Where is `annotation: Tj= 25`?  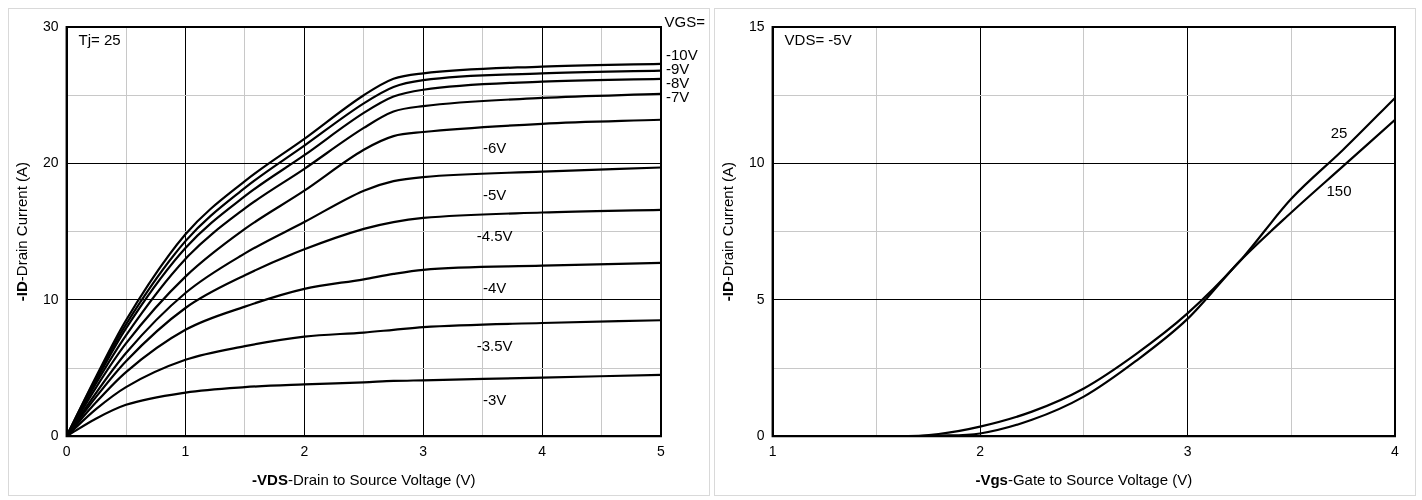
annotation: Tj= 25 is located at coordinates (99, 40).